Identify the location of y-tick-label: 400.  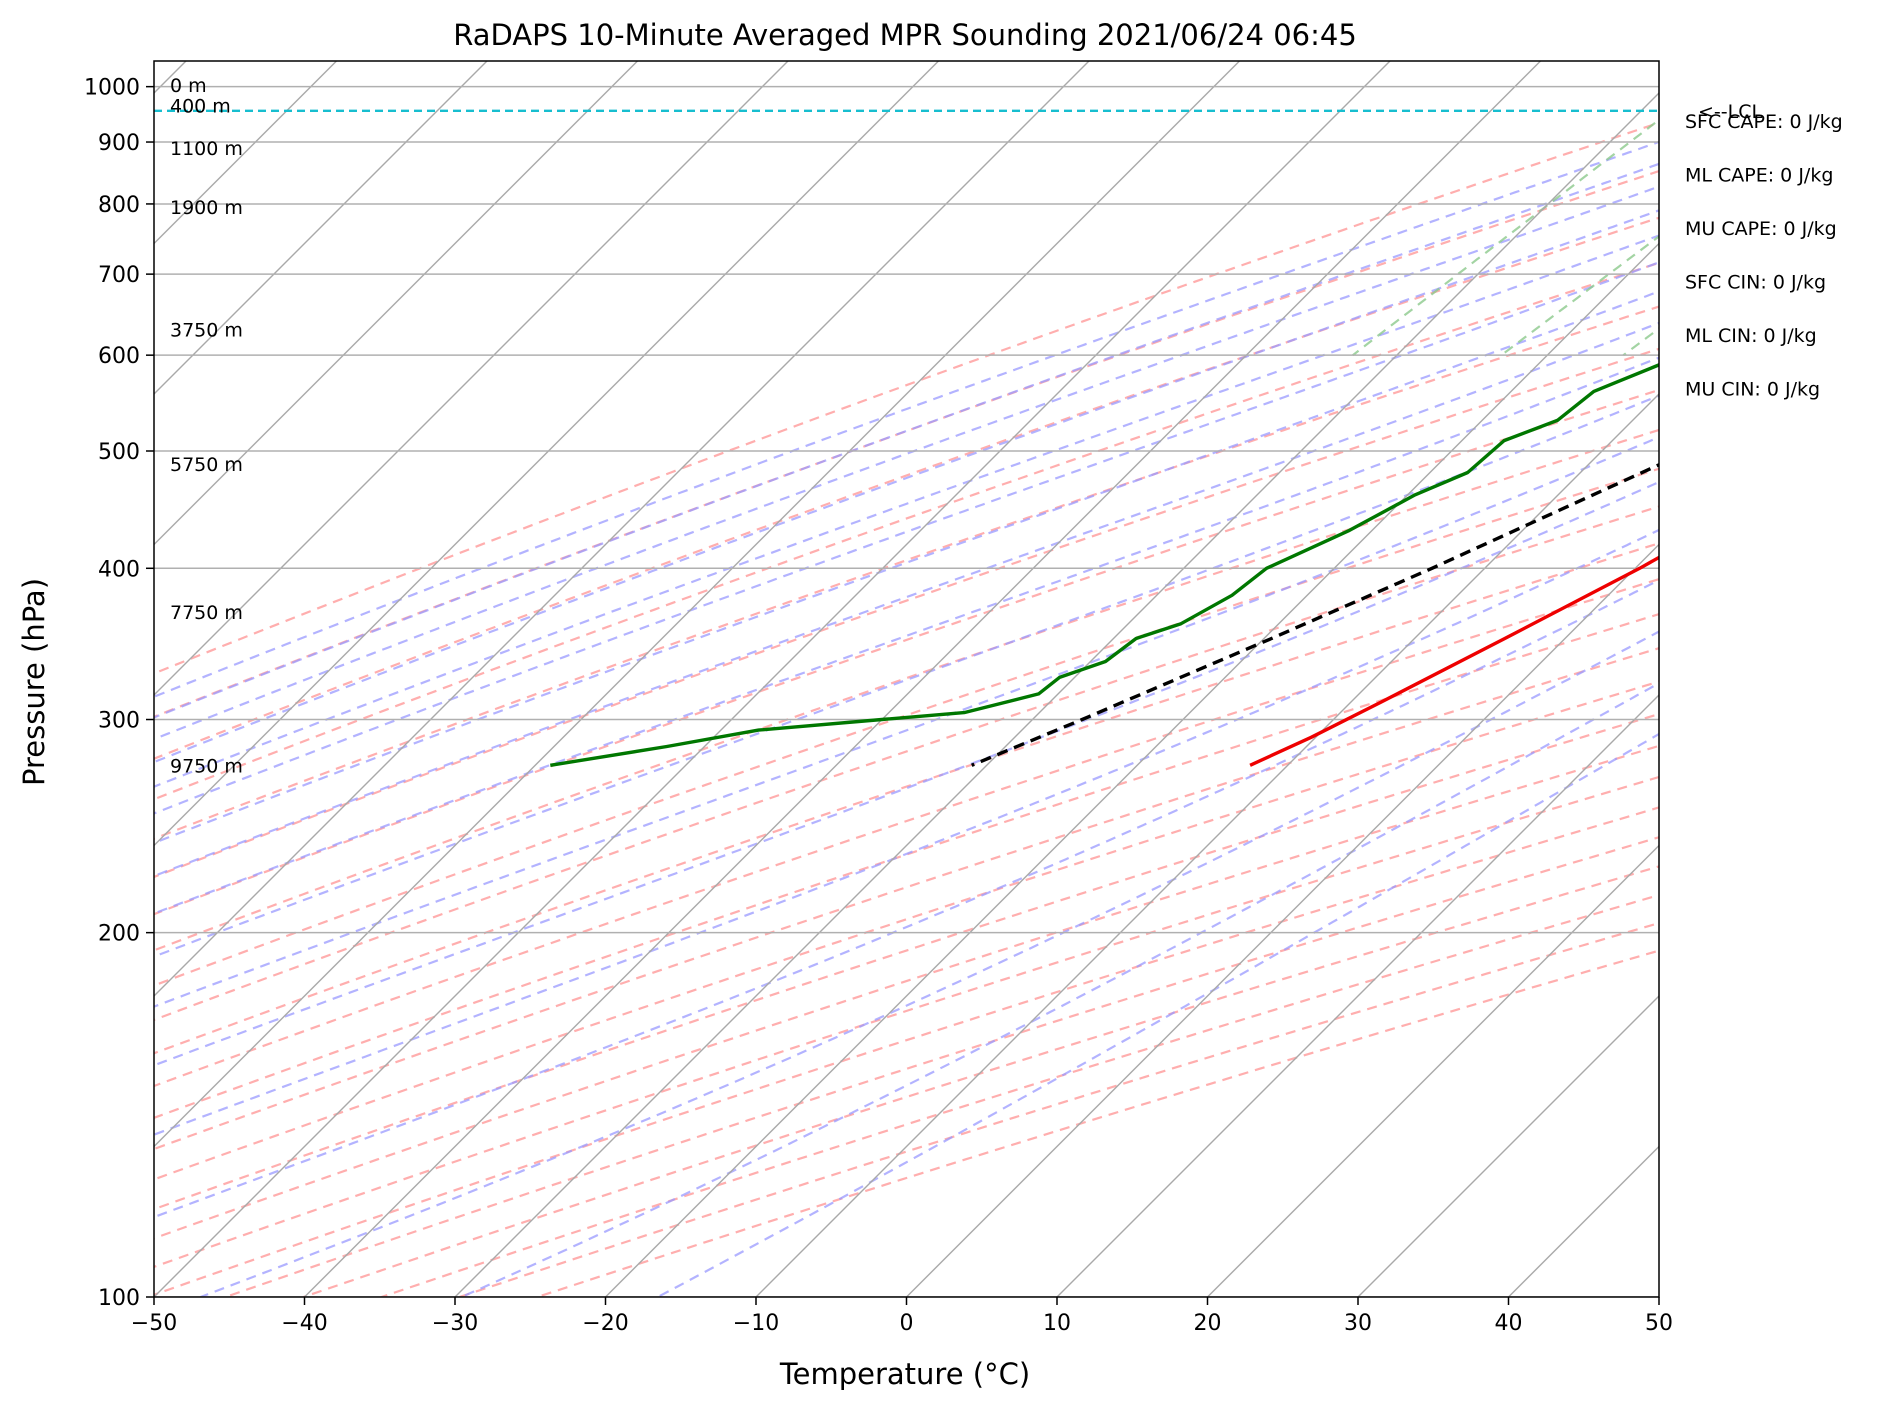
(119, 569).